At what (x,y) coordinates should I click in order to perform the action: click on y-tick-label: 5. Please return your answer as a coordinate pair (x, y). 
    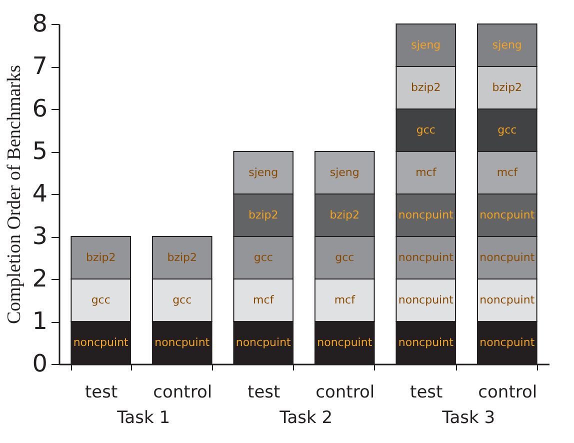
    Looking at the image, I should click on (40, 151).